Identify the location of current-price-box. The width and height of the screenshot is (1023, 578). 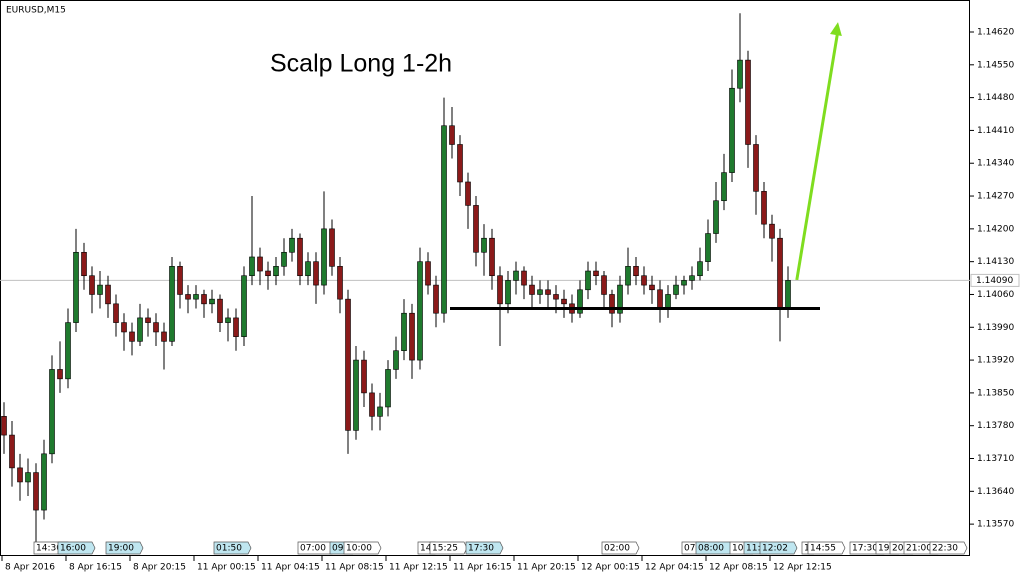
(995, 280).